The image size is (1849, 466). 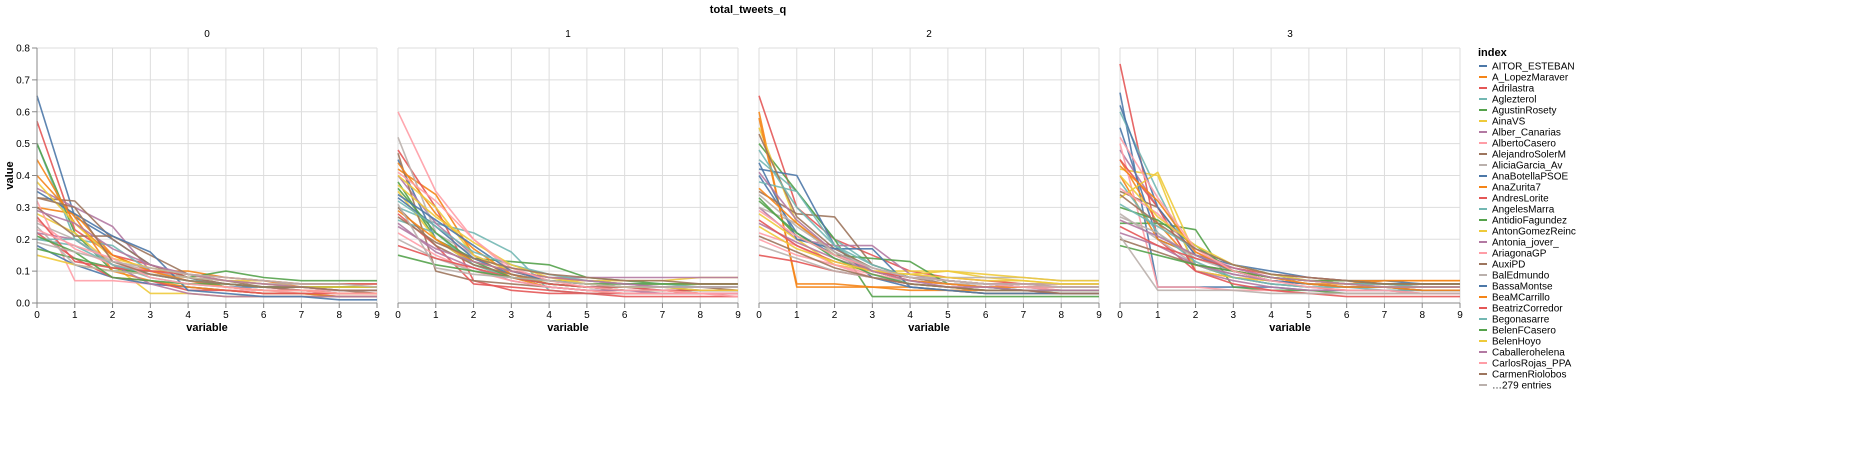 What do you see at coordinates (1510, 188) in the screenshot?
I see `legend-entry: AnaZurita7` at bounding box center [1510, 188].